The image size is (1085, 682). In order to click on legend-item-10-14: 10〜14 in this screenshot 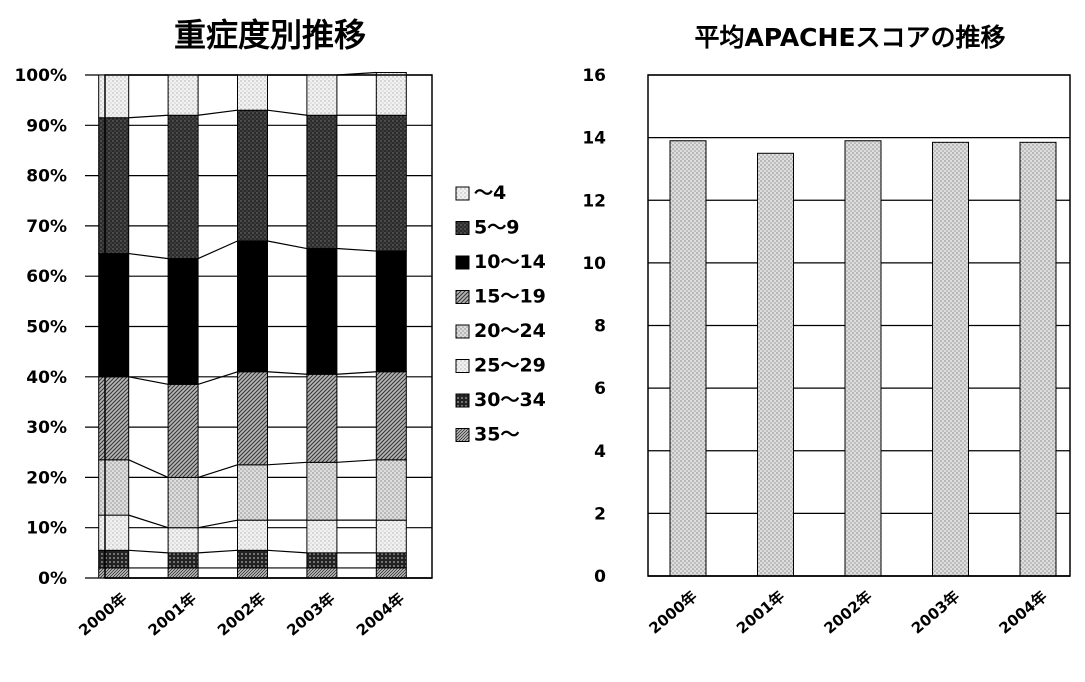, I will do `click(500, 262)`.